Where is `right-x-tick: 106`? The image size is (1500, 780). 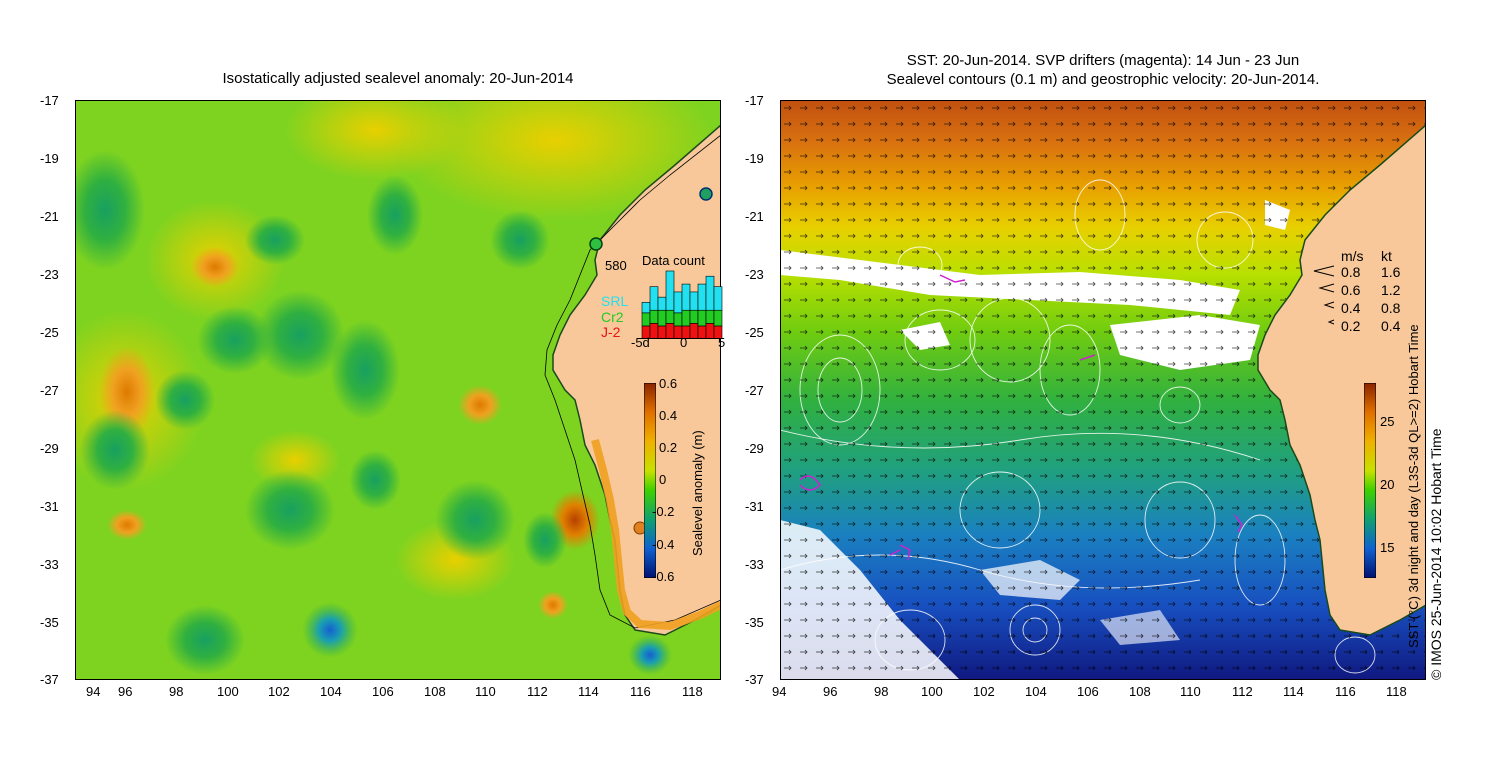
right-x-tick: 106 is located at coordinates (1088, 691).